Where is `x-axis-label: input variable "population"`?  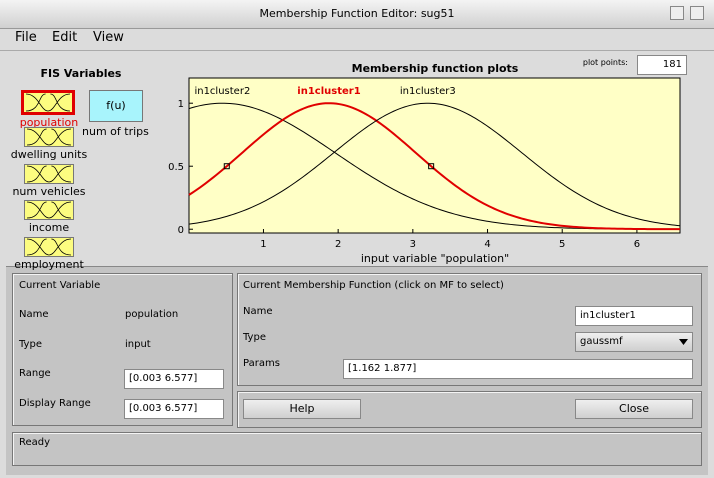 x-axis-label: input variable "population" is located at coordinates (435, 258).